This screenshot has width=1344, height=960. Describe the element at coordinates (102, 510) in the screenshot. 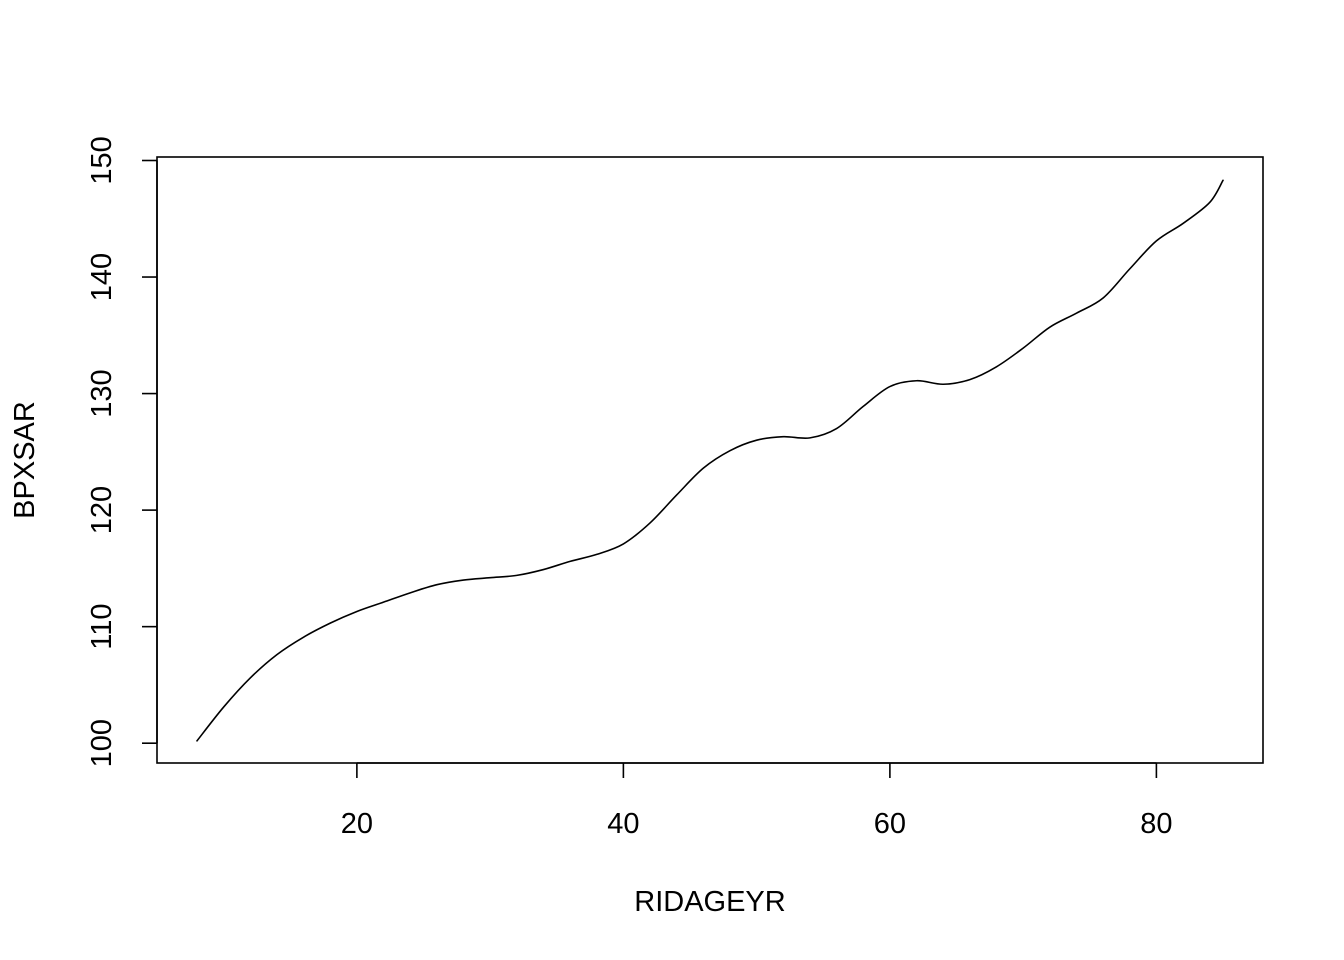

I see `y-tick-label-2: 120` at that location.